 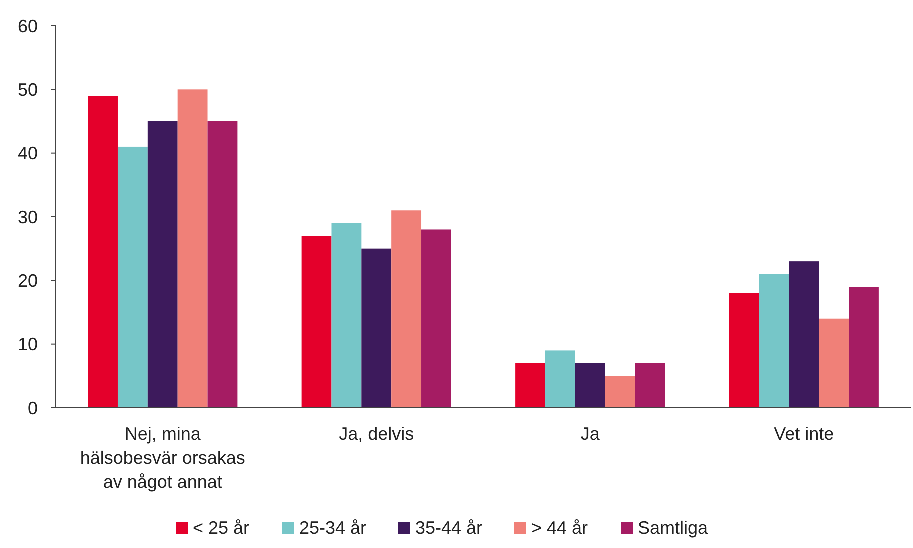 I want to click on y-tick-label: 0, so click(x=33, y=408).